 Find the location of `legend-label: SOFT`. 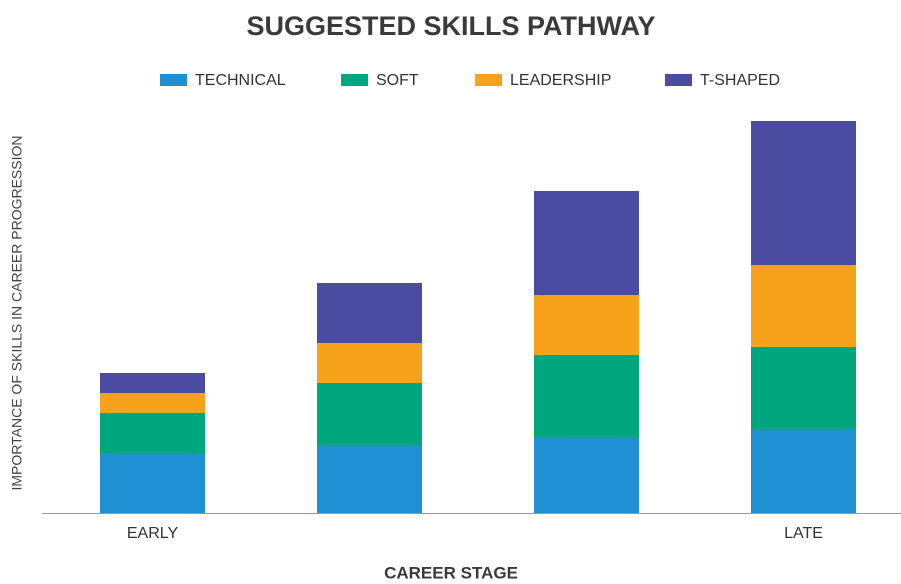

legend-label: SOFT is located at coordinates (397, 80).